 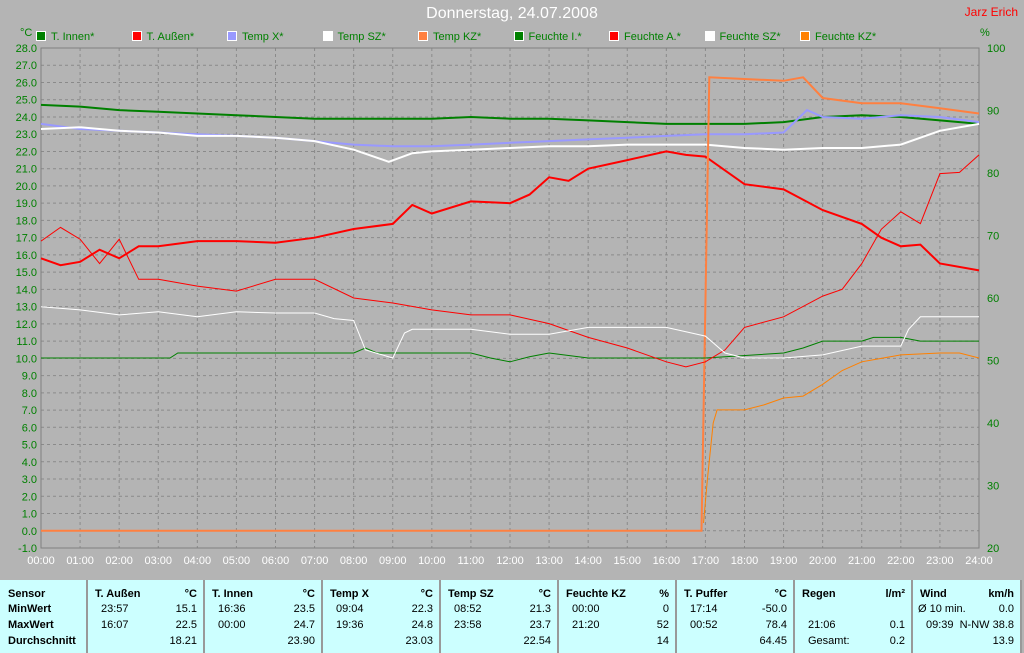 I want to click on x-tick-label: 15:00, so click(x=627, y=561).